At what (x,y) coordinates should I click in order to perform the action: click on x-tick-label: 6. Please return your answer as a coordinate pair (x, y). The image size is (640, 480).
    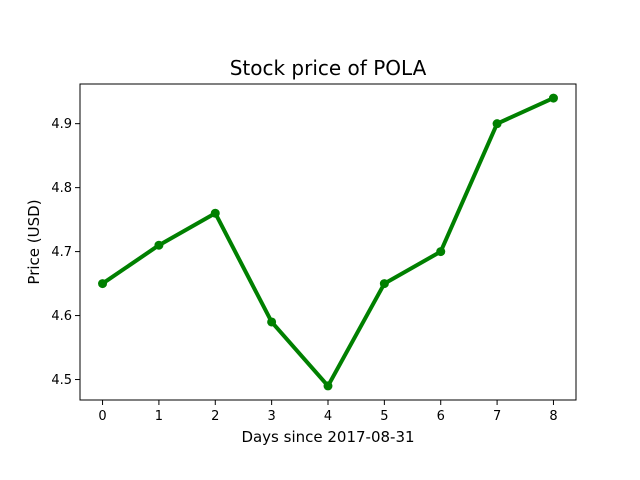
    Looking at the image, I should click on (441, 416).